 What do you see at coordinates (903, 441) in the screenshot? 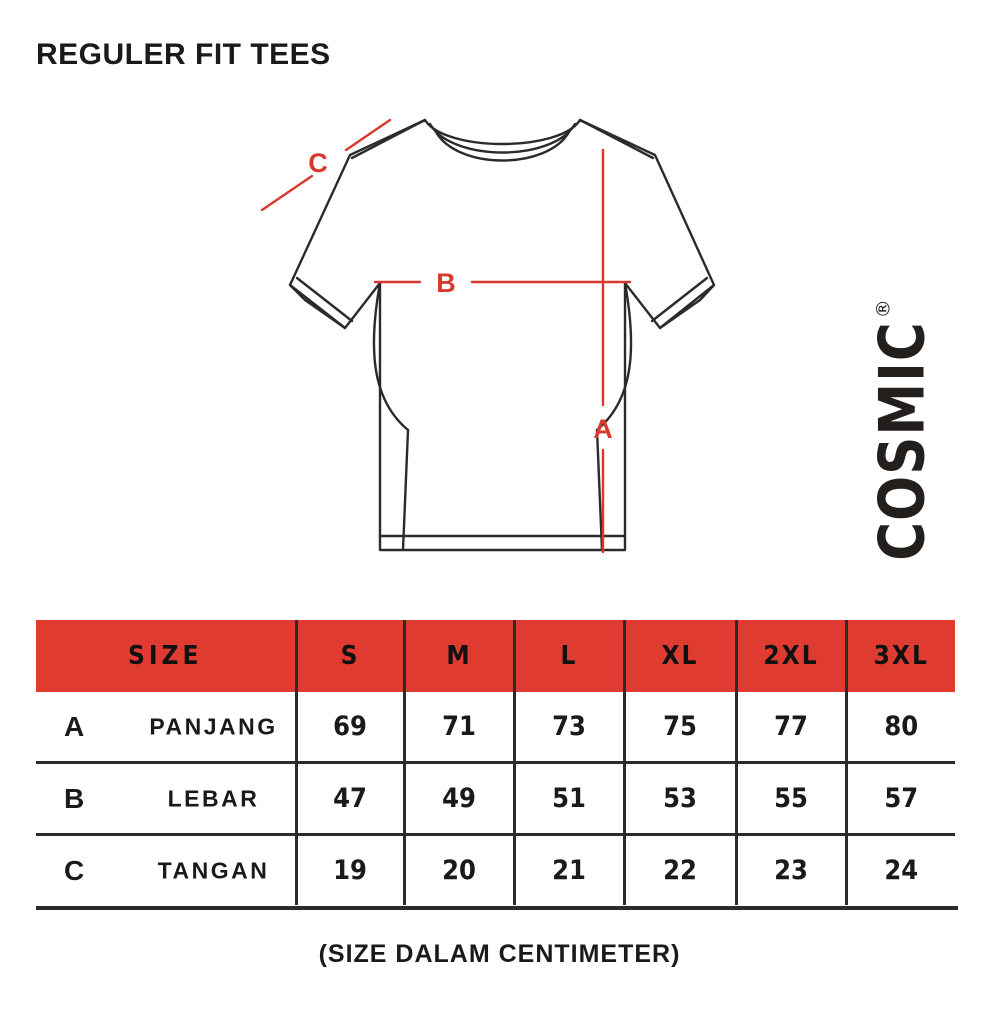
I see `brand-name: COSMIC` at bounding box center [903, 441].